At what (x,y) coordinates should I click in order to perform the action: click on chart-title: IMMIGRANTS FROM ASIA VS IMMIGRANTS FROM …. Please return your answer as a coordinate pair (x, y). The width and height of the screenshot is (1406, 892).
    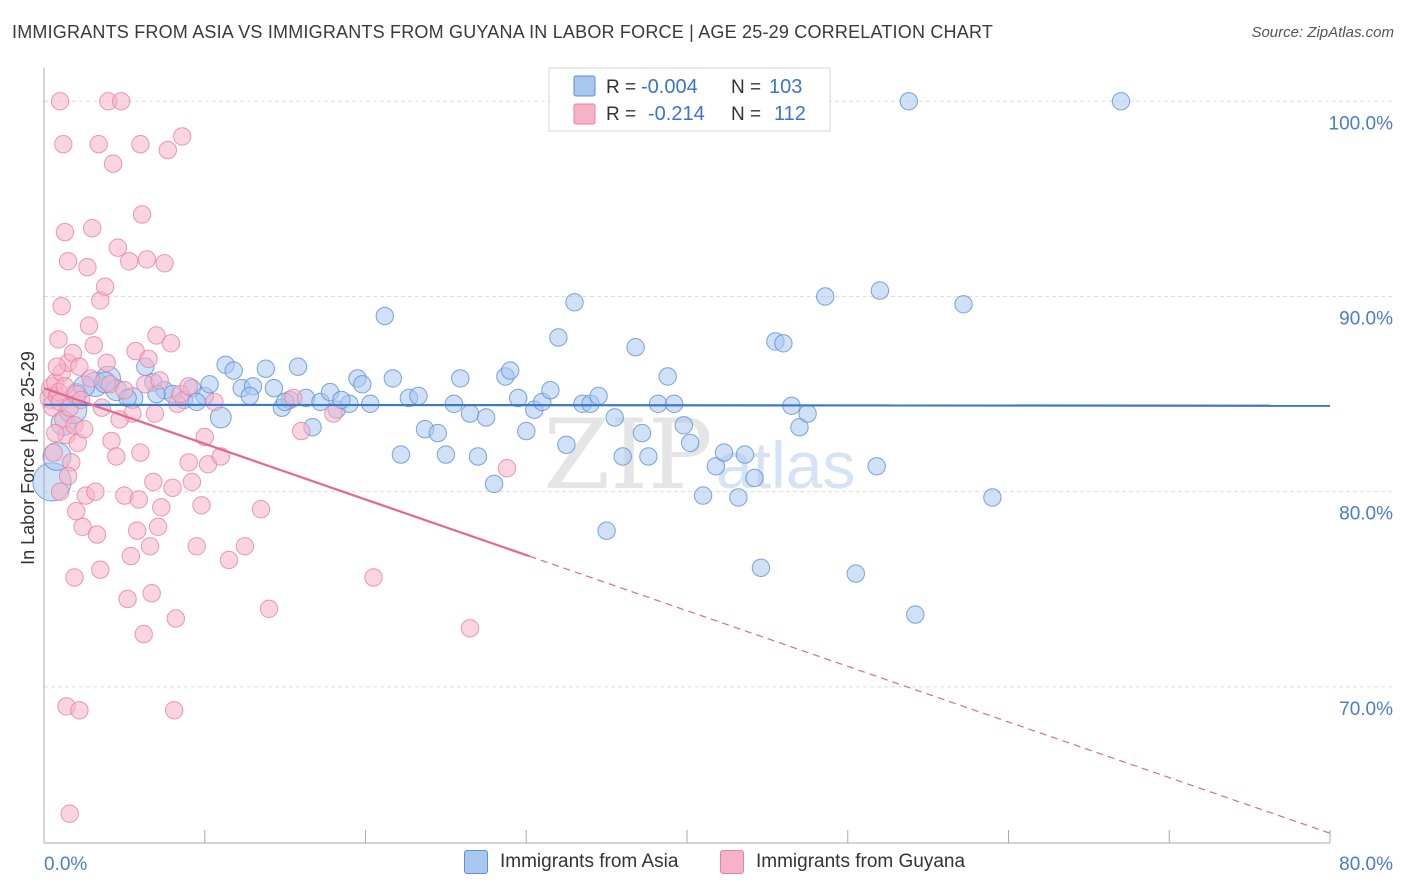
    Looking at the image, I should click on (503, 32).